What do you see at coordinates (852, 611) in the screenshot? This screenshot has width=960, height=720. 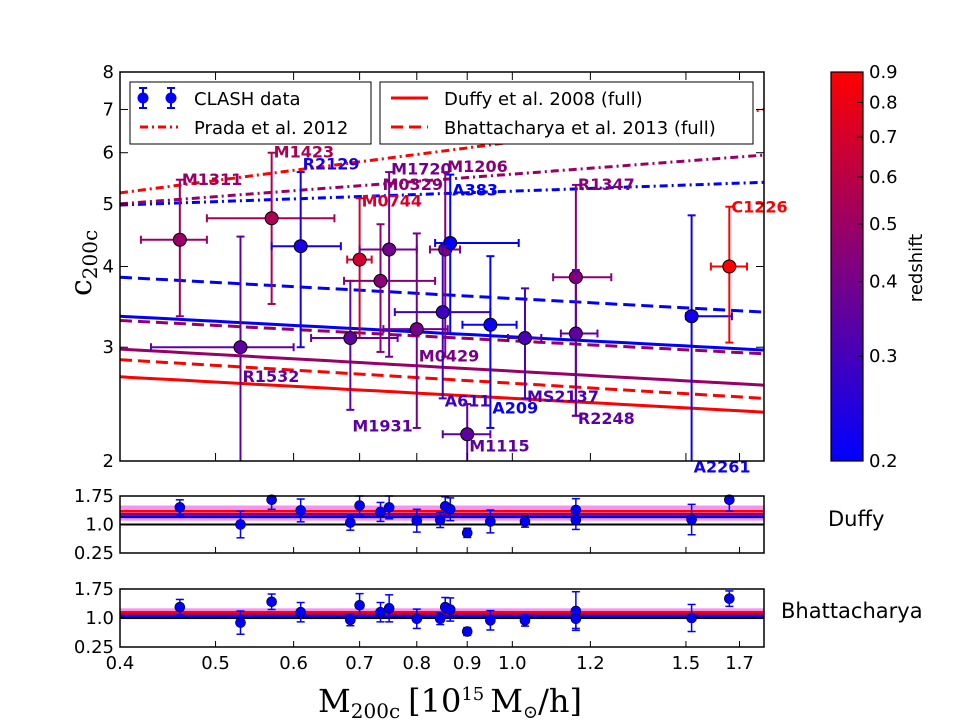 I see `side-label-bhattacharya: Bhattacharya` at bounding box center [852, 611].